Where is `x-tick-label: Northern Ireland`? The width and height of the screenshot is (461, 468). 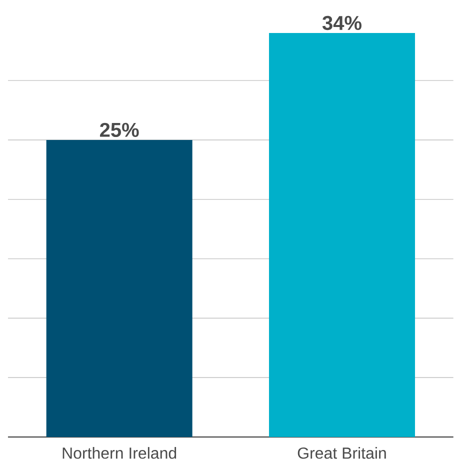 x-tick-label: Northern Ireland is located at coordinates (119, 453).